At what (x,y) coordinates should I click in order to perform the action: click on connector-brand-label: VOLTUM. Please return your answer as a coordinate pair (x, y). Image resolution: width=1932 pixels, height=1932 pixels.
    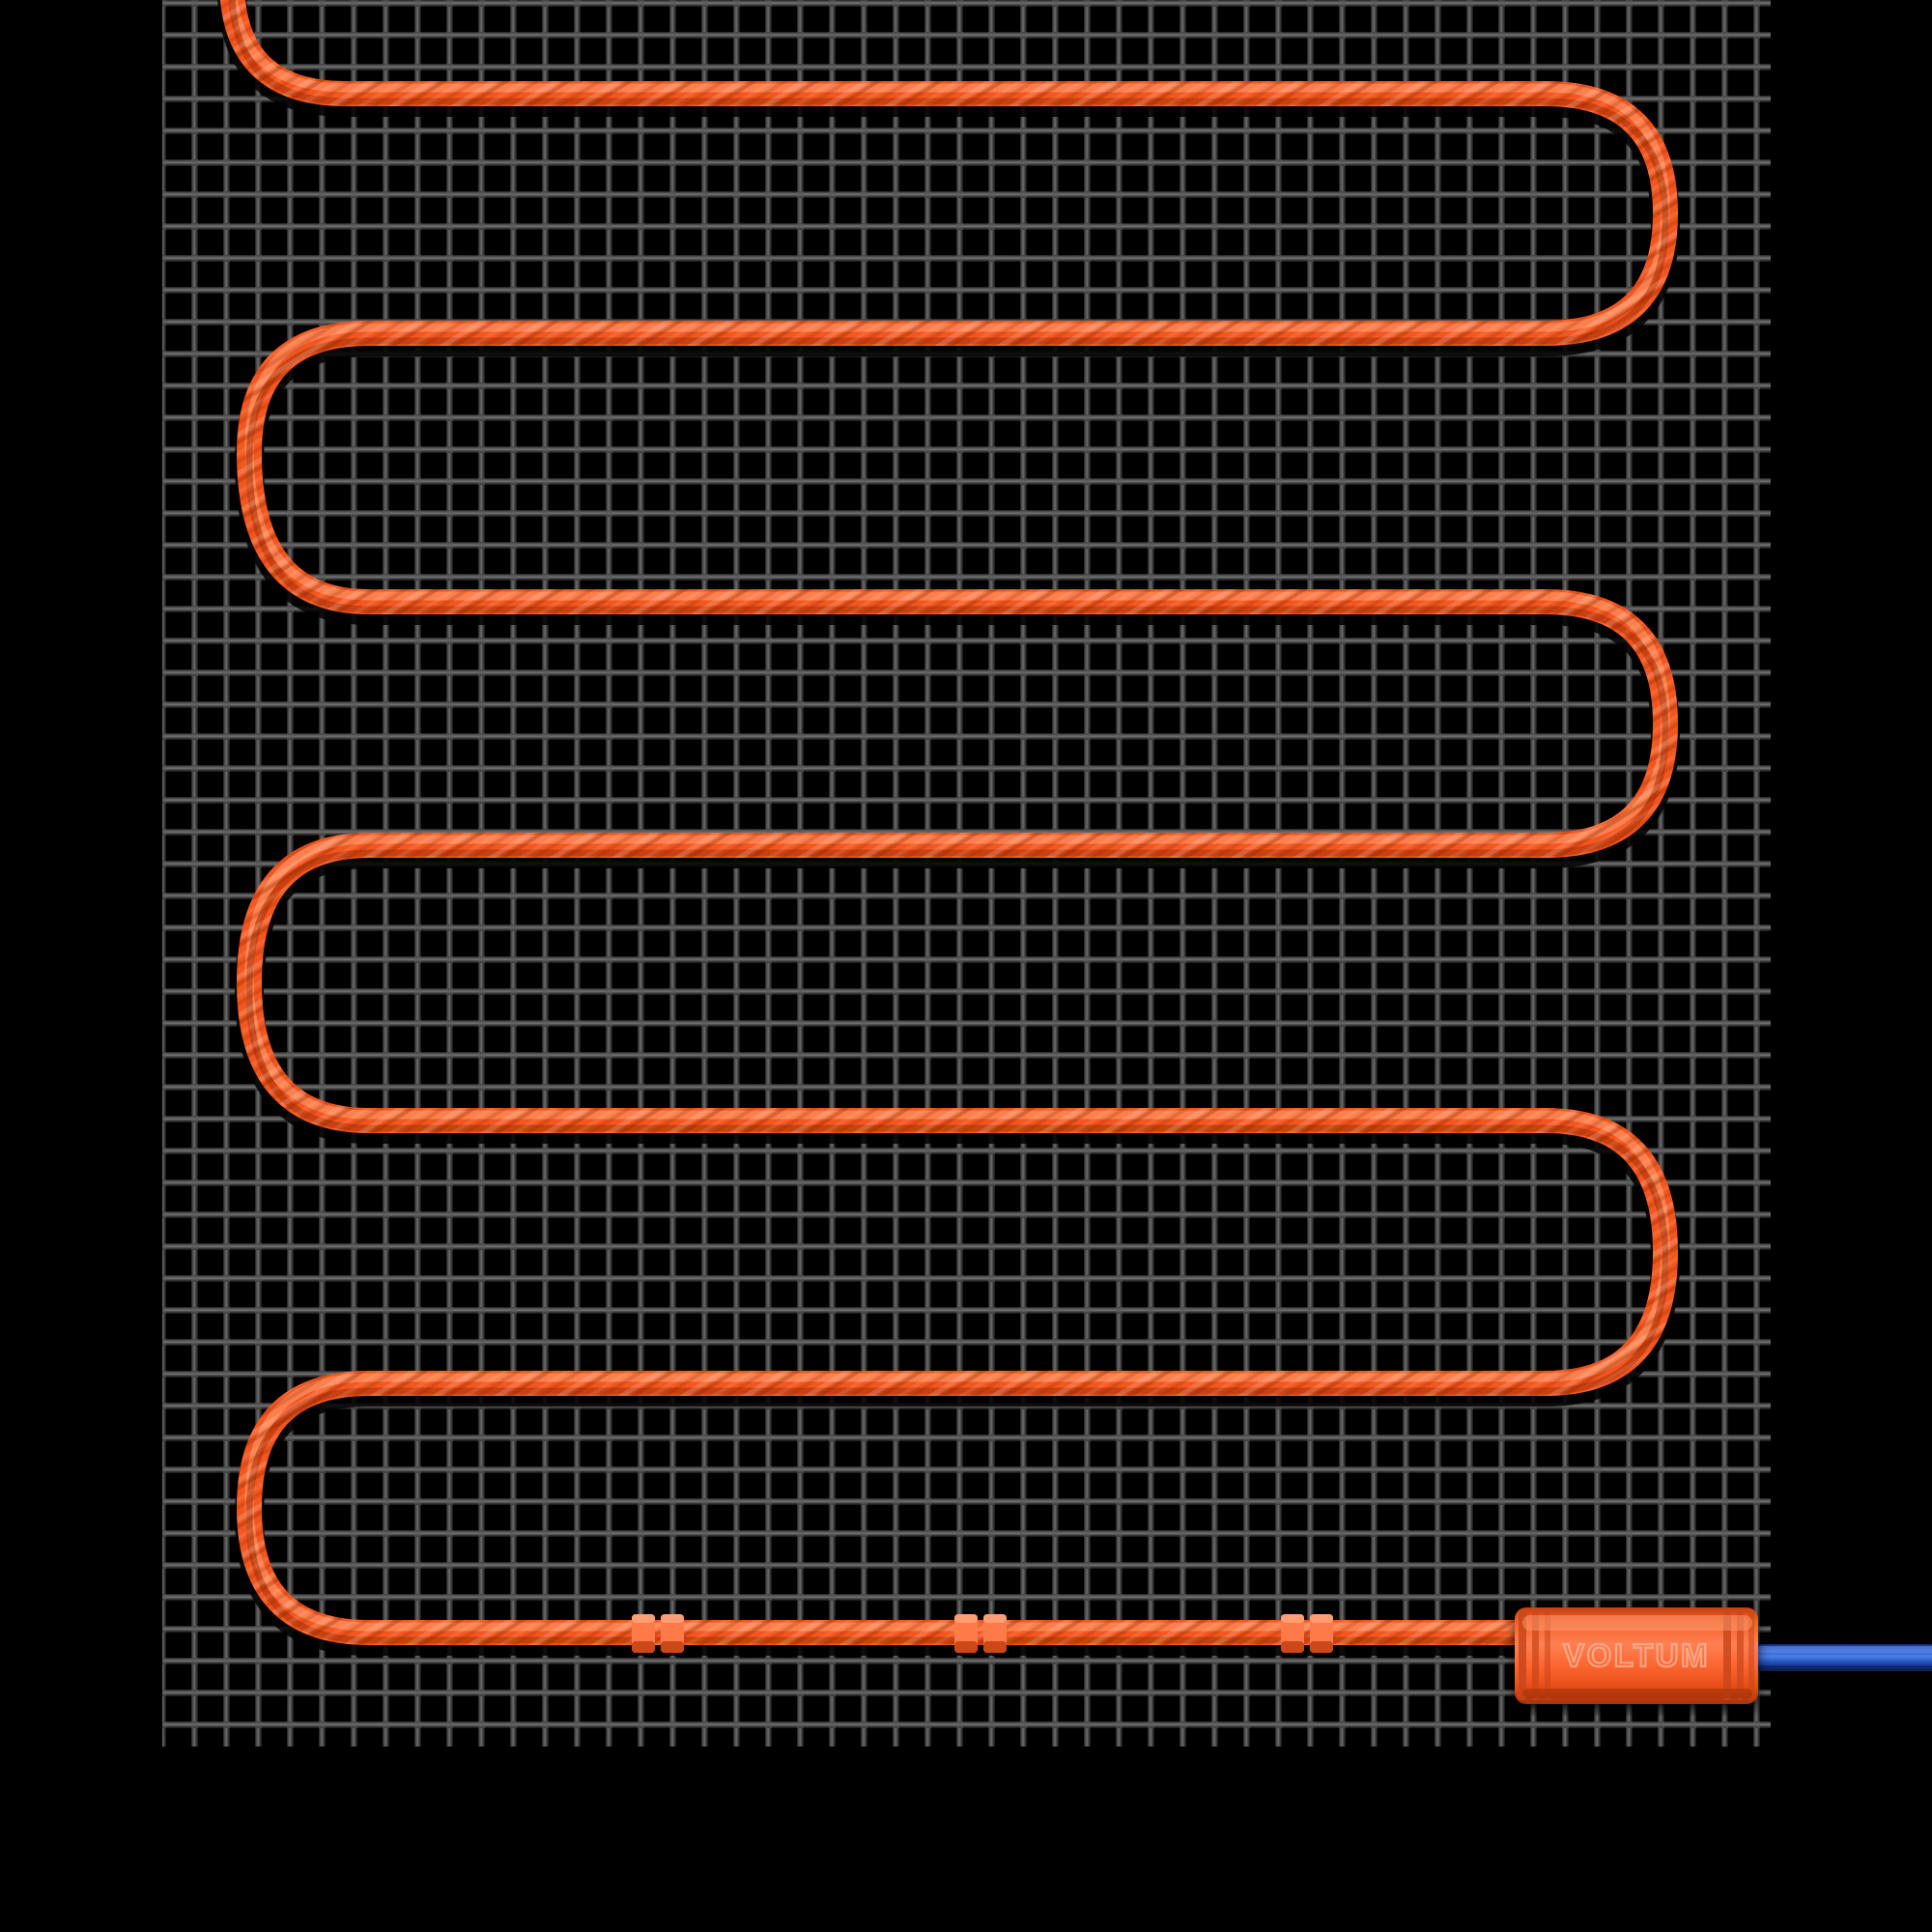
    Looking at the image, I should click on (1636, 1655).